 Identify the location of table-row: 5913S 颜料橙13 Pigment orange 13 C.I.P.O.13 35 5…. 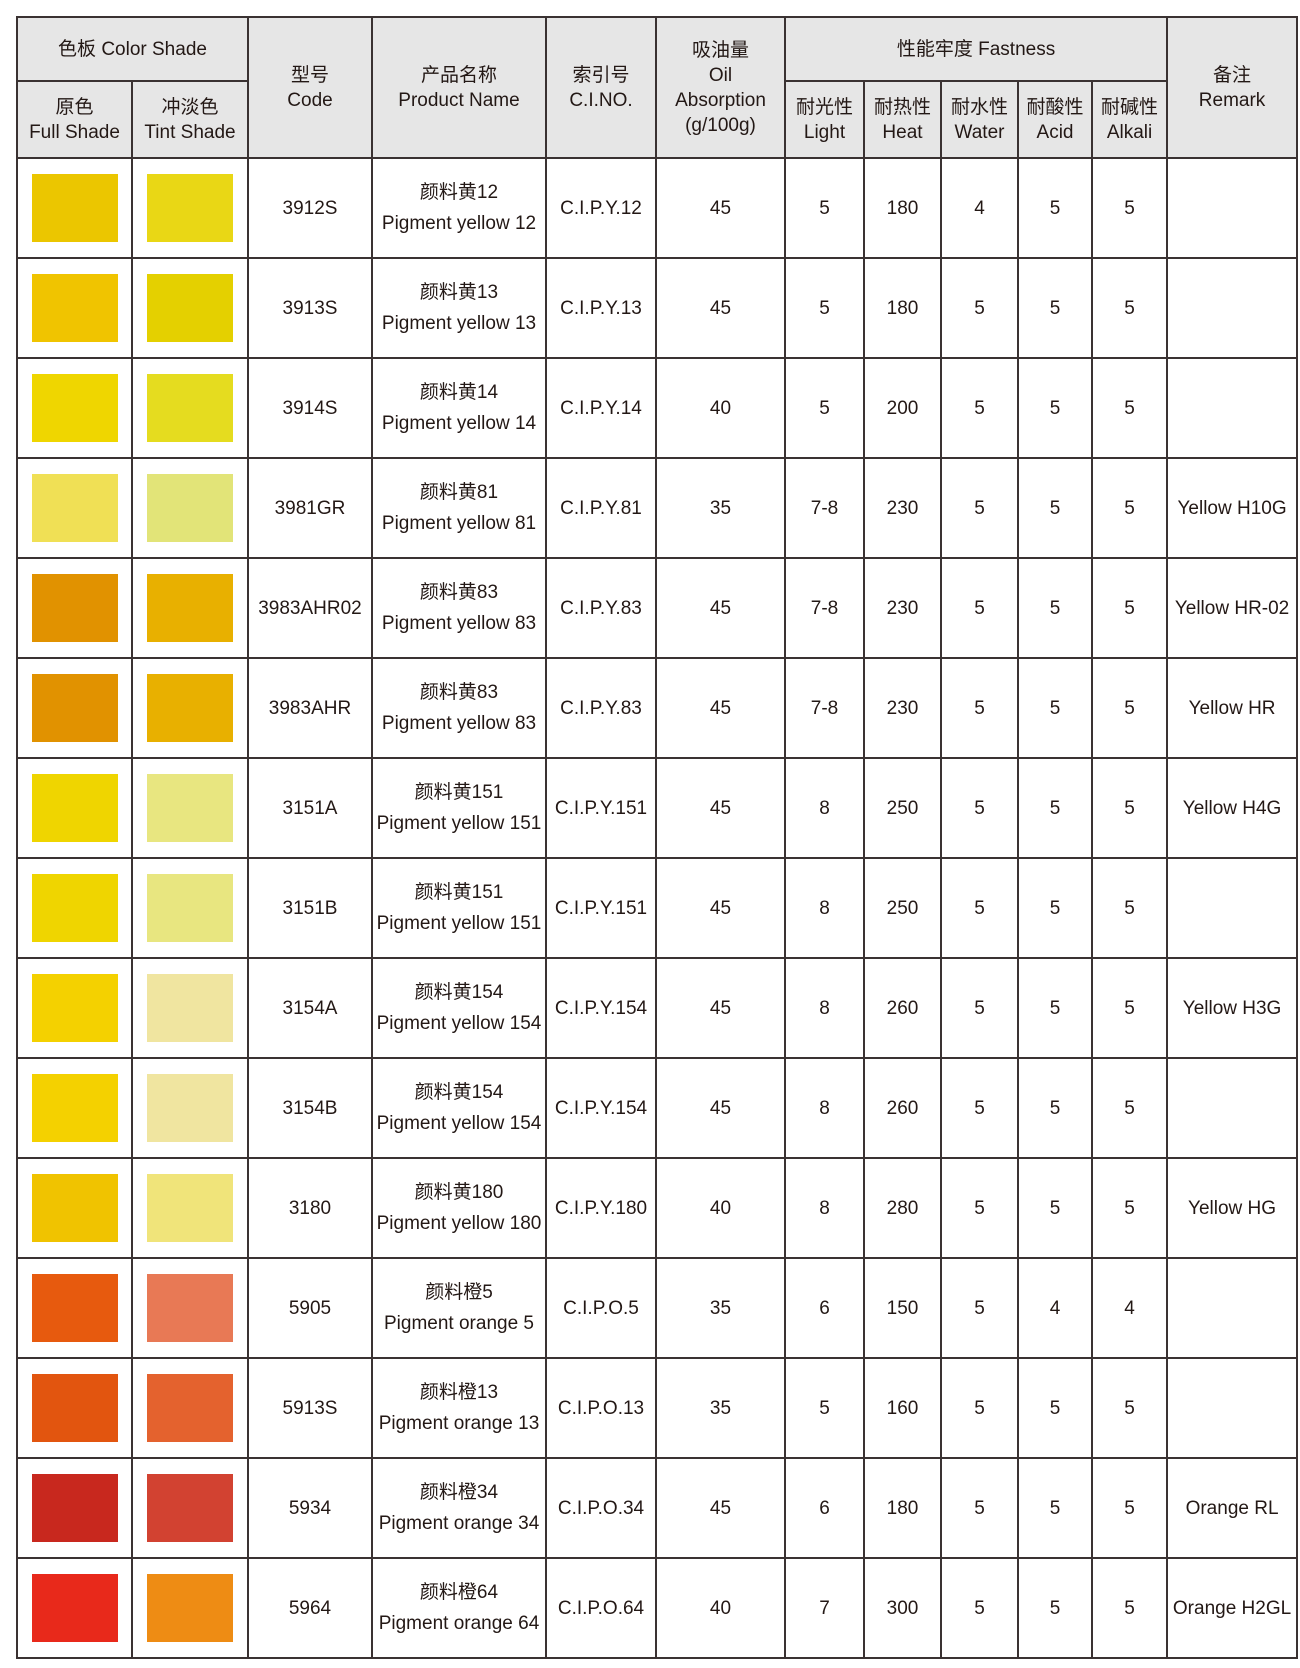
(657, 1408).